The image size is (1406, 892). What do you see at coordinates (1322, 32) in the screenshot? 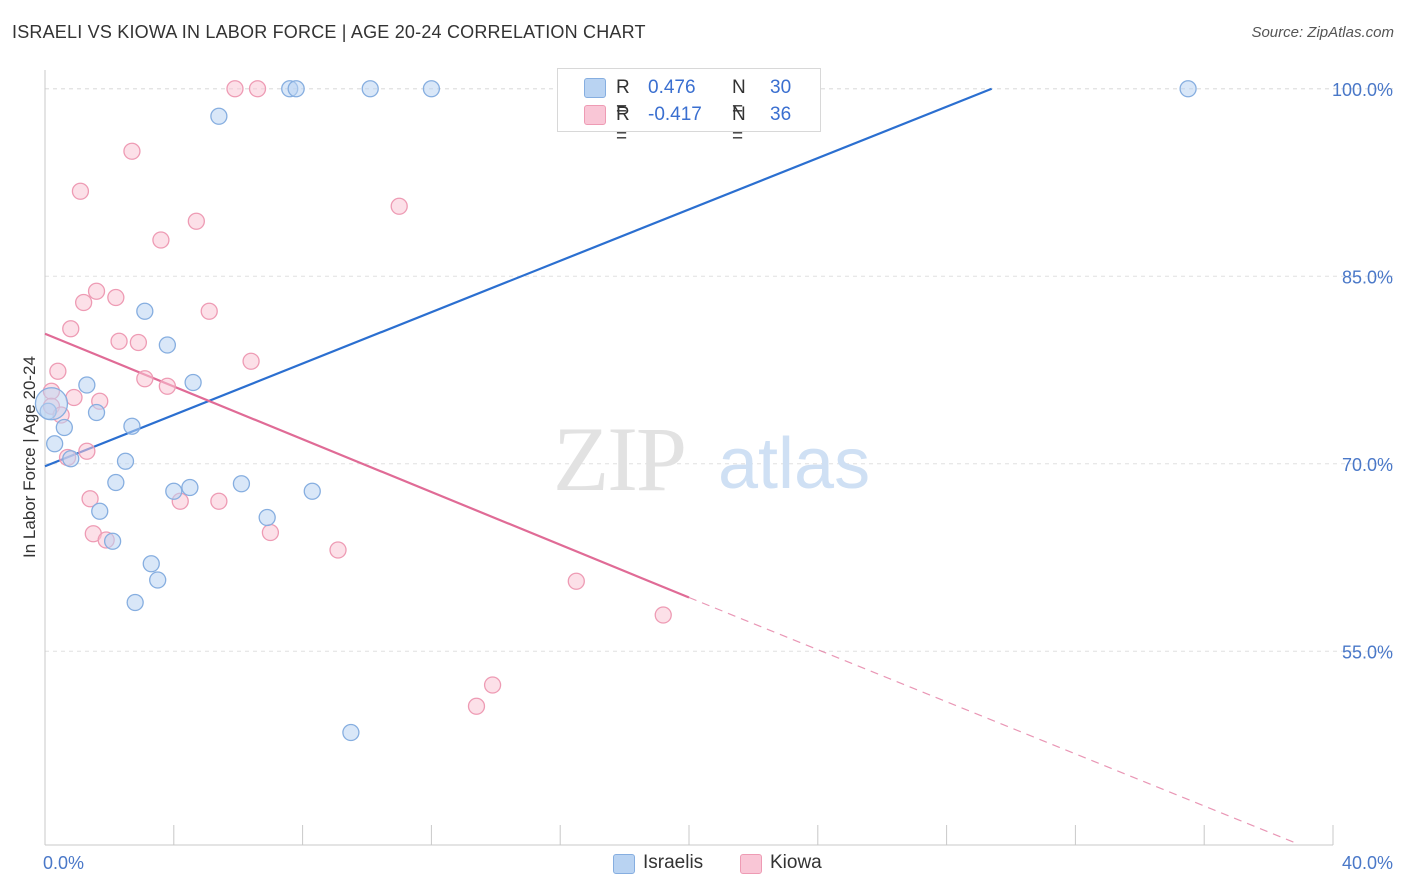
I see `chart-source: Source: ZipAtlas.com` at bounding box center [1322, 32].